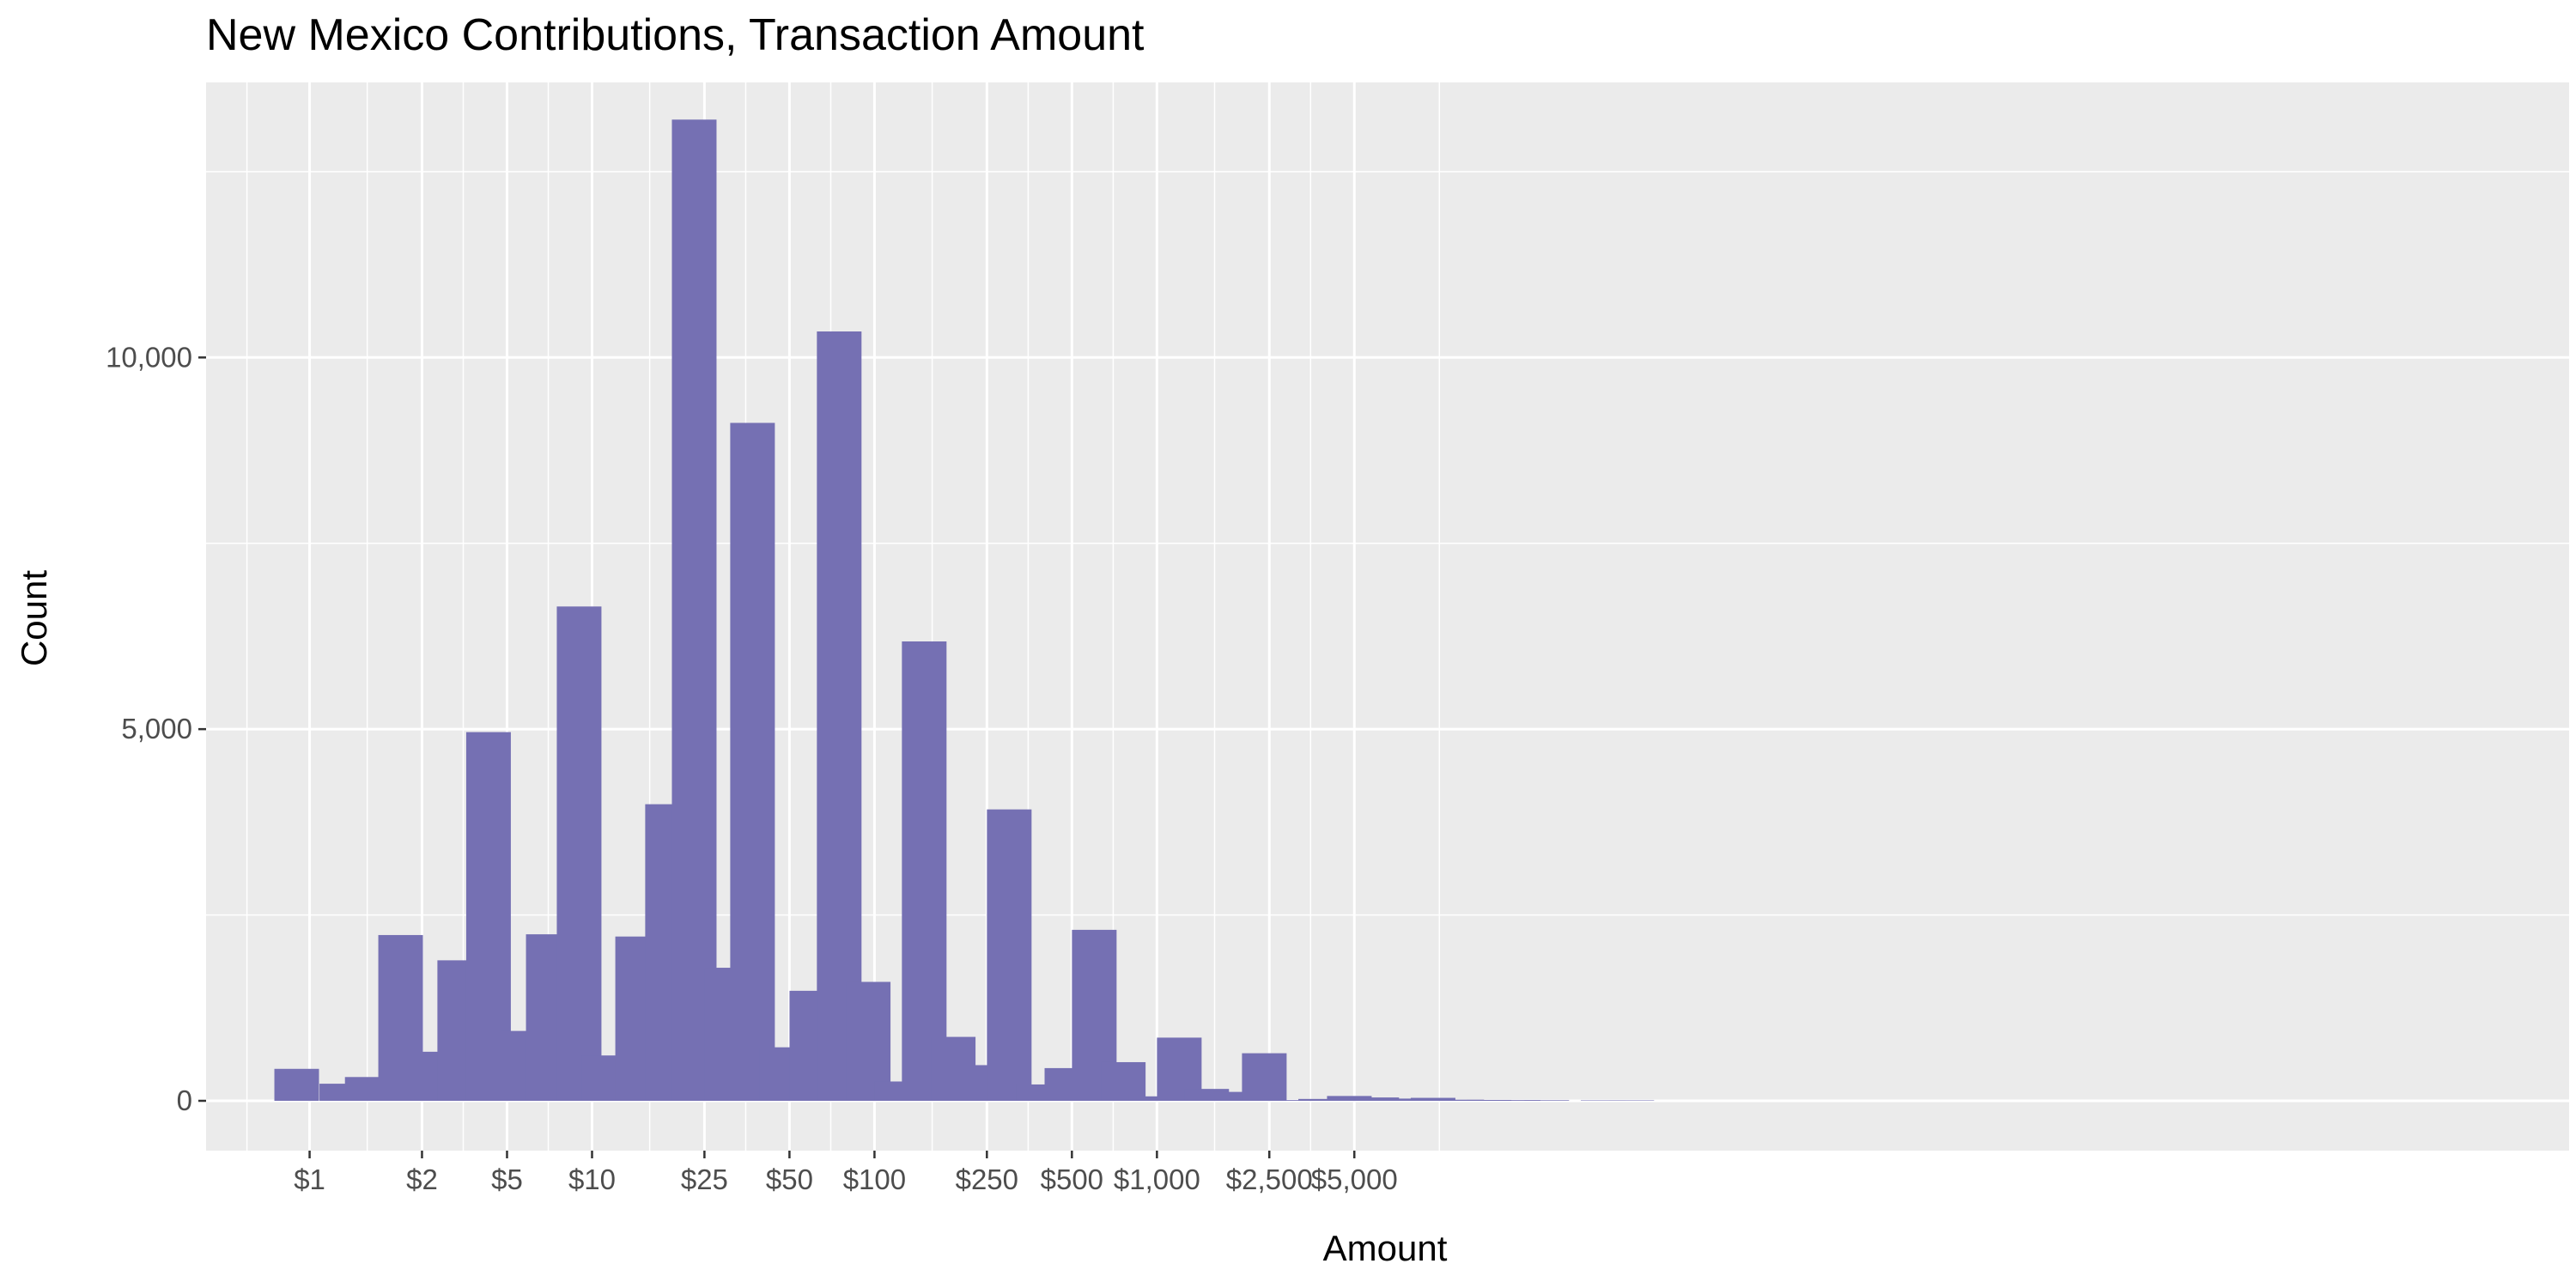 This screenshot has height=1288, width=2576. What do you see at coordinates (422, 1179) in the screenshot?
I see `x-tick-label: $2` at bounding box center [422, 1179].